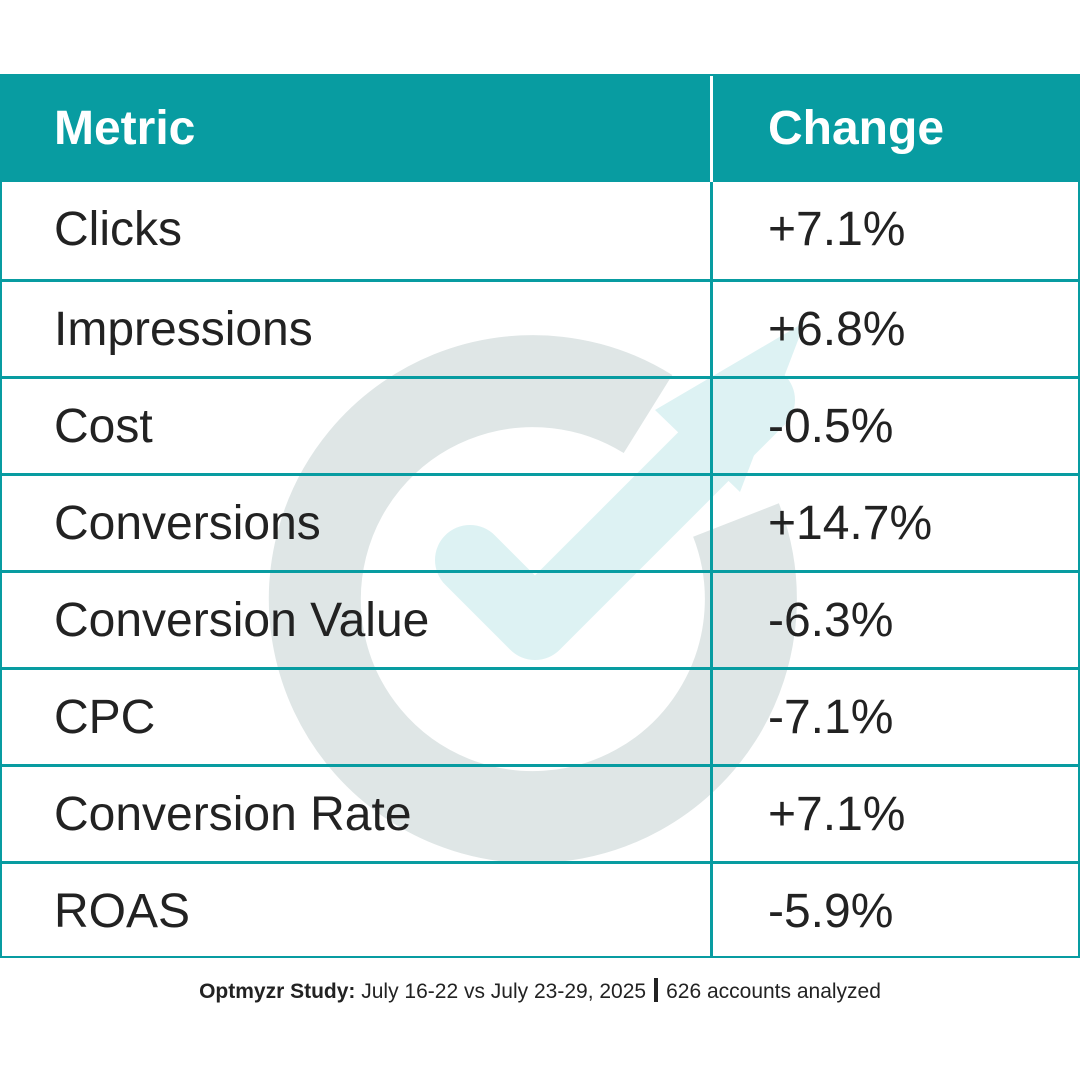 This screenshot has height=1080, width=1080. Describe the element at coordinates (103, 426) in the screenshot. I see `metric-name: Cost` at that location.